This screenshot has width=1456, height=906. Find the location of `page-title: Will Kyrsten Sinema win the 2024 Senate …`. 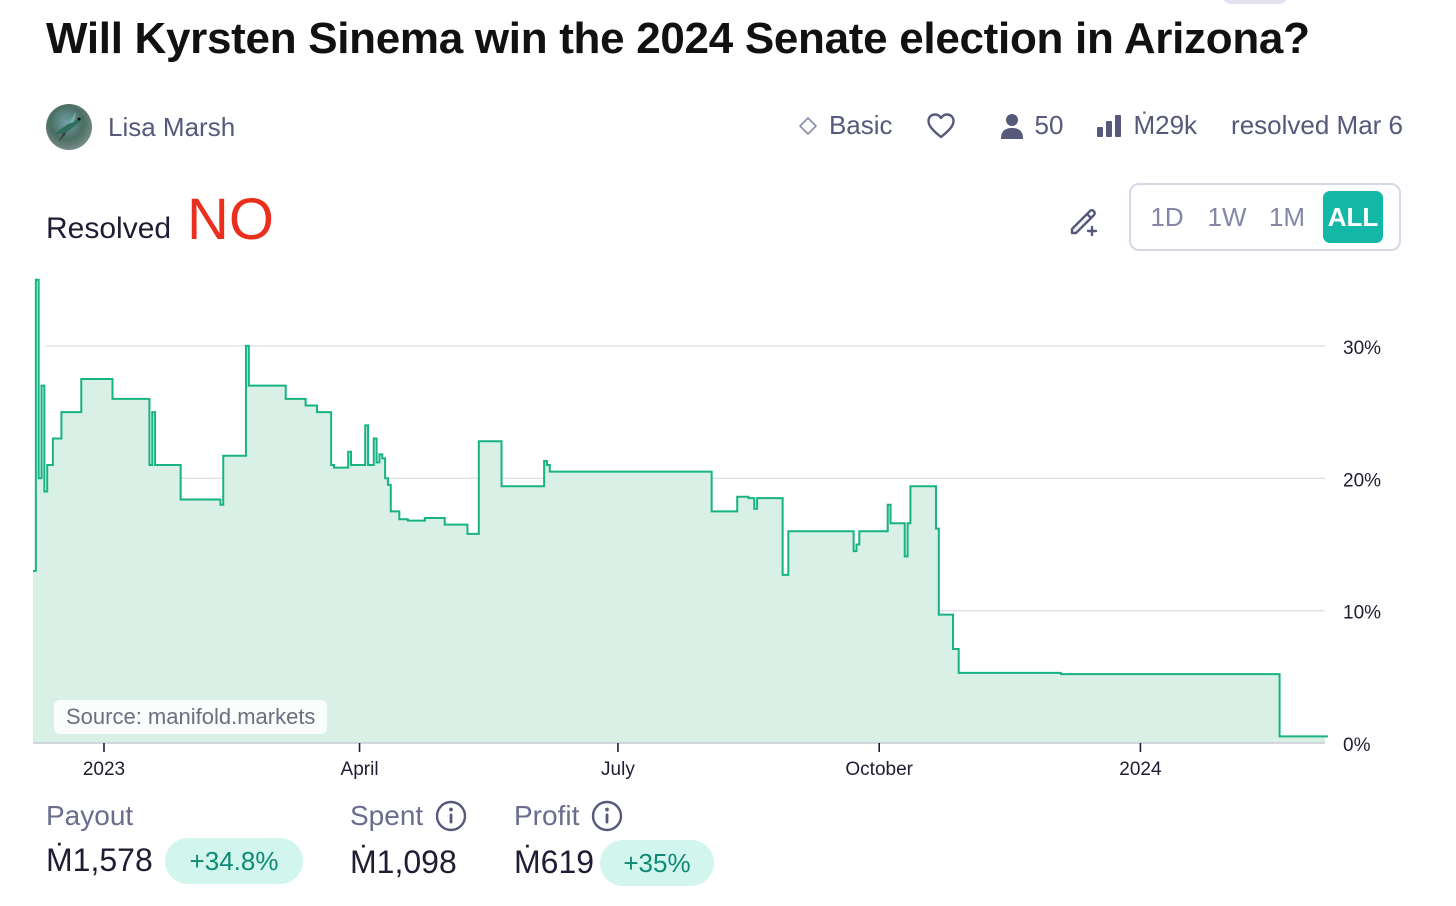

page-title: Will Kyrsten Sinema win the 2024 Senate … is located at coordinates (678, 38).